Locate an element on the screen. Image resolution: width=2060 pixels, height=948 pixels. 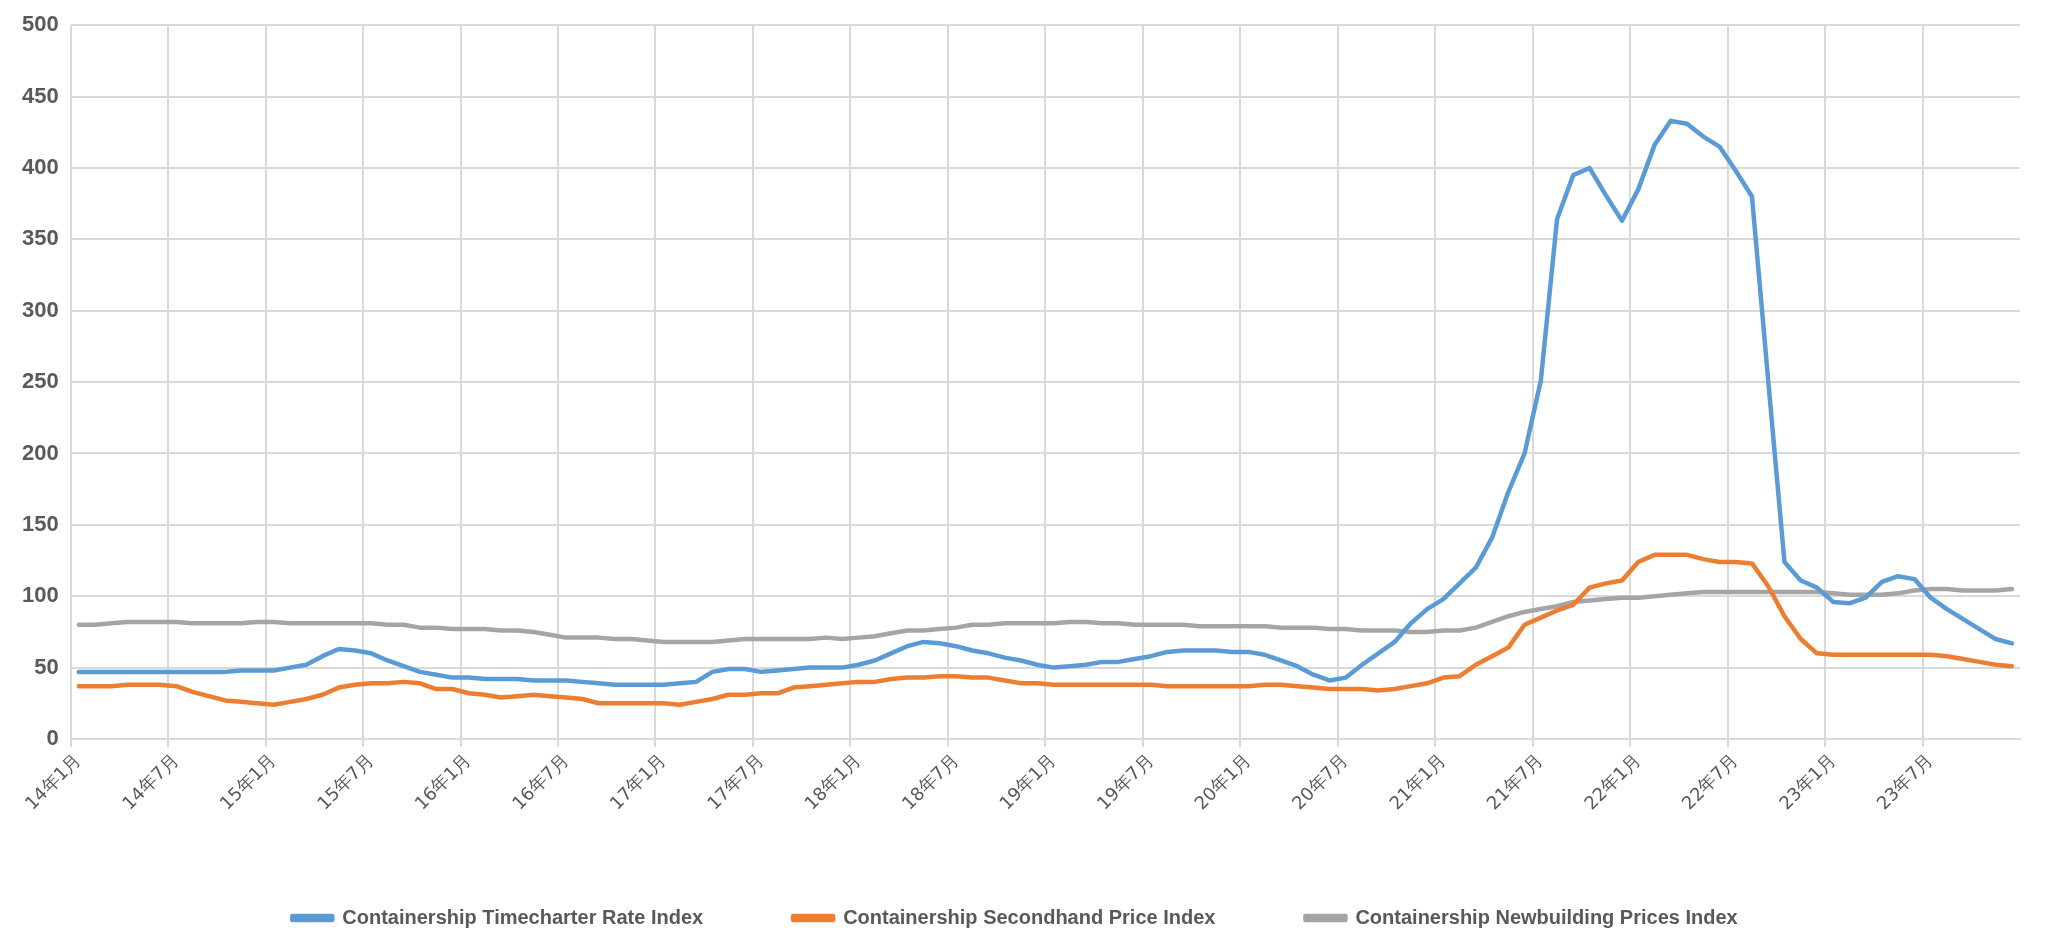
x-tick-label: 15年1月 is located at coordinates (247, 781).